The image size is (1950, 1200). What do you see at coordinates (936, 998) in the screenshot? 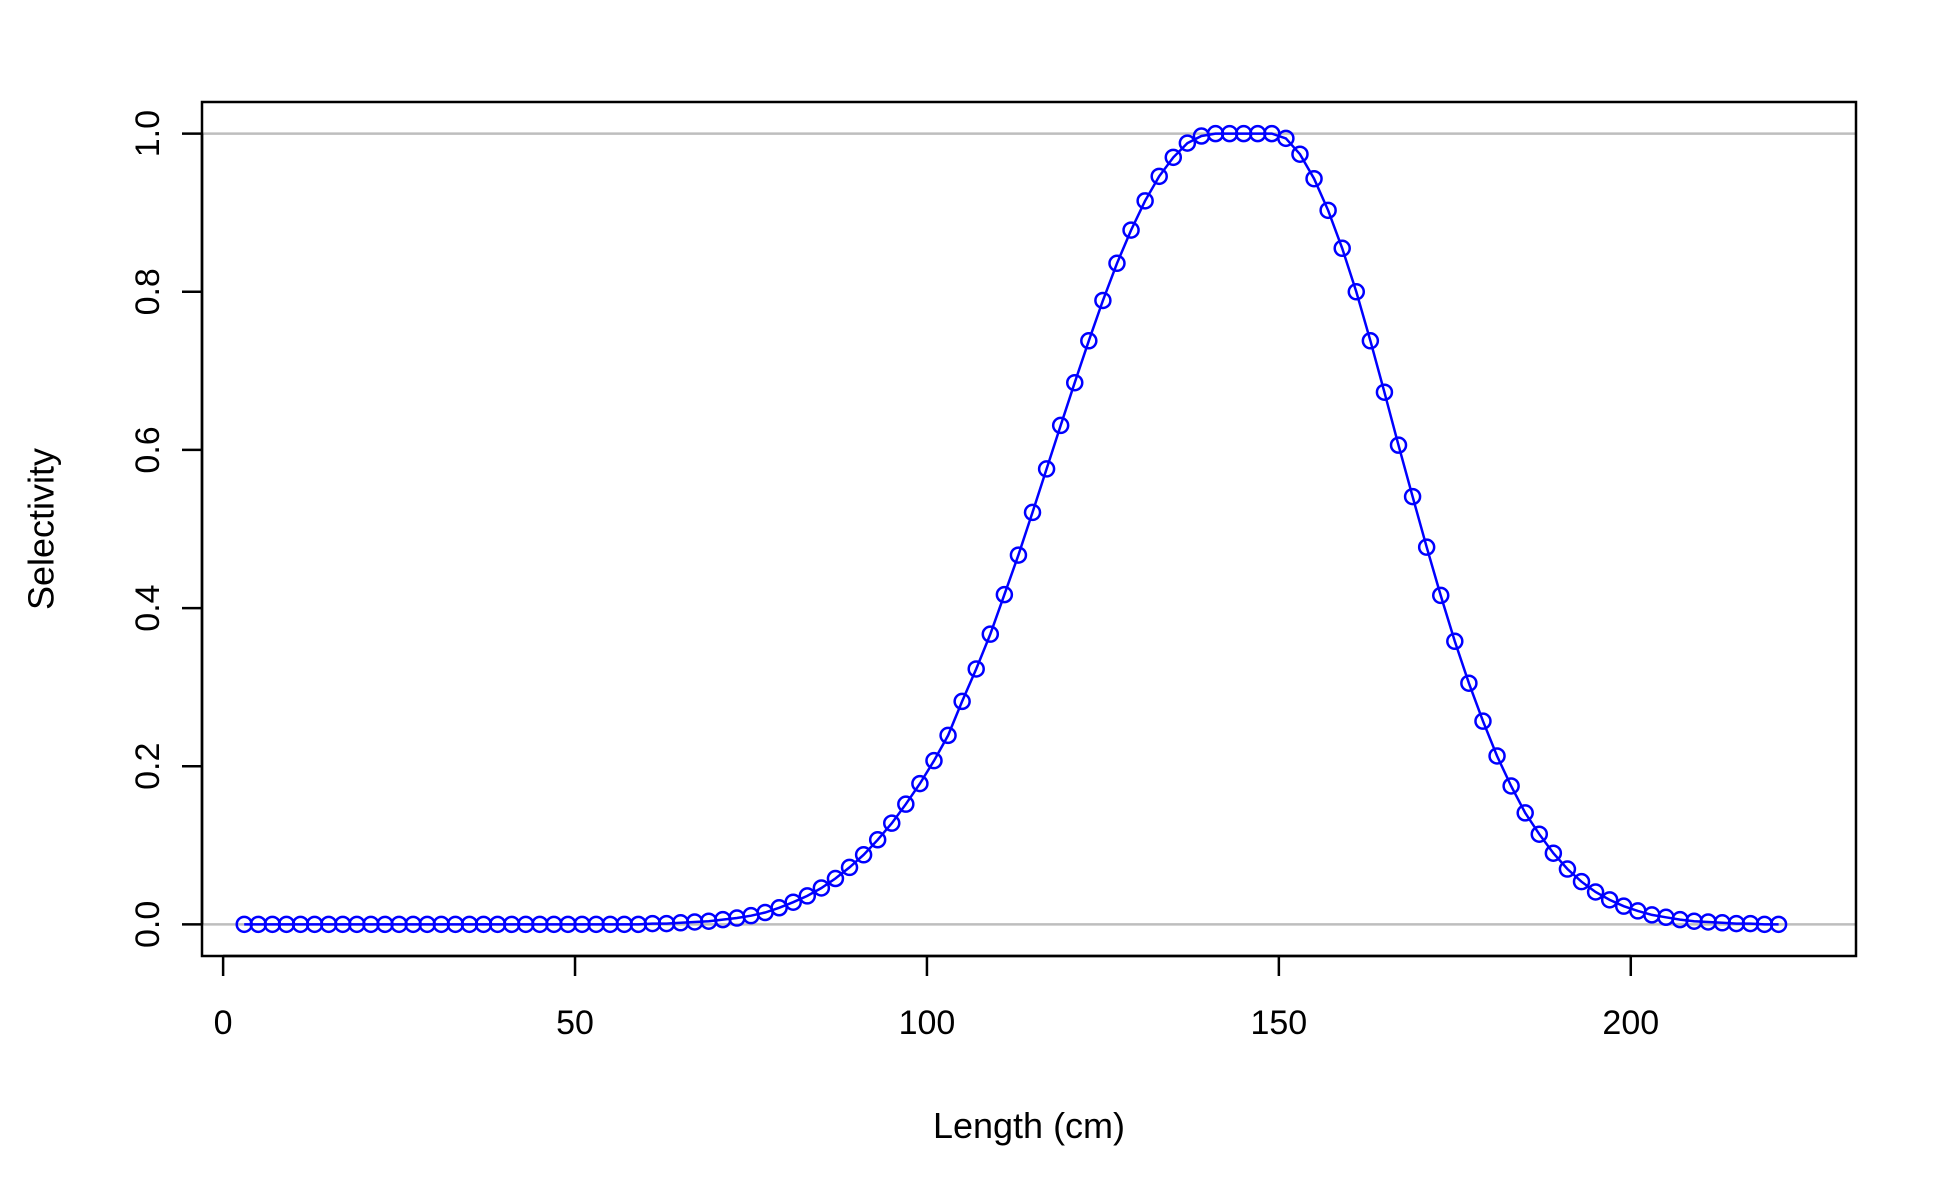
I see `x-axis: 0 50 100 150 200` at bounding box center [936, 998].